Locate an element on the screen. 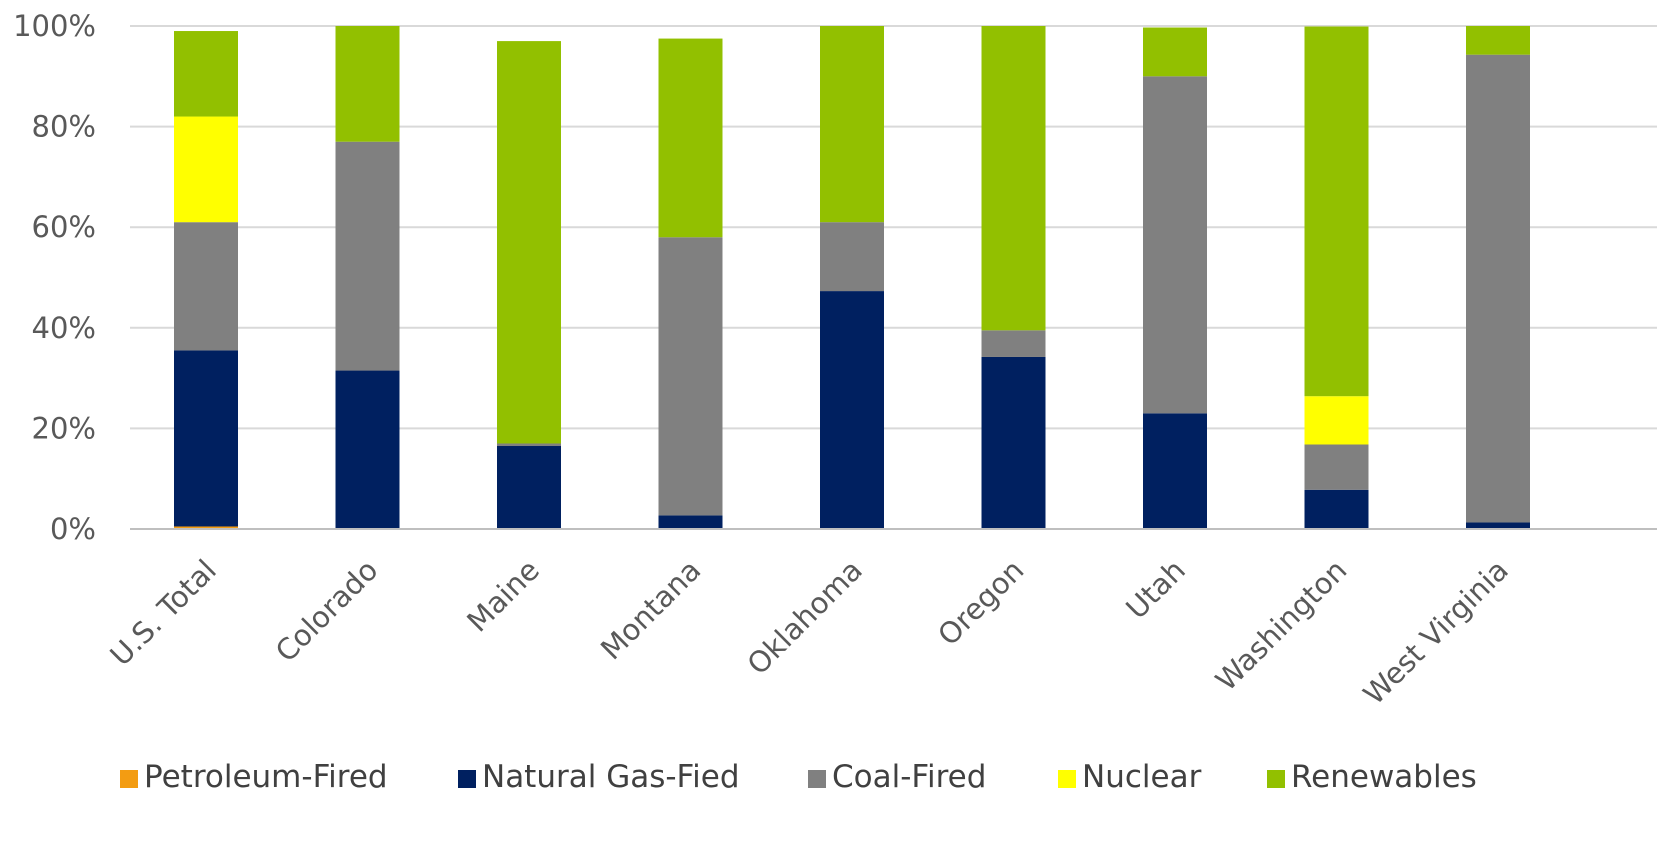 This screenshot has height=848, width=1657. legend-item: Coal-Fired is located at coordinates (897, 777).